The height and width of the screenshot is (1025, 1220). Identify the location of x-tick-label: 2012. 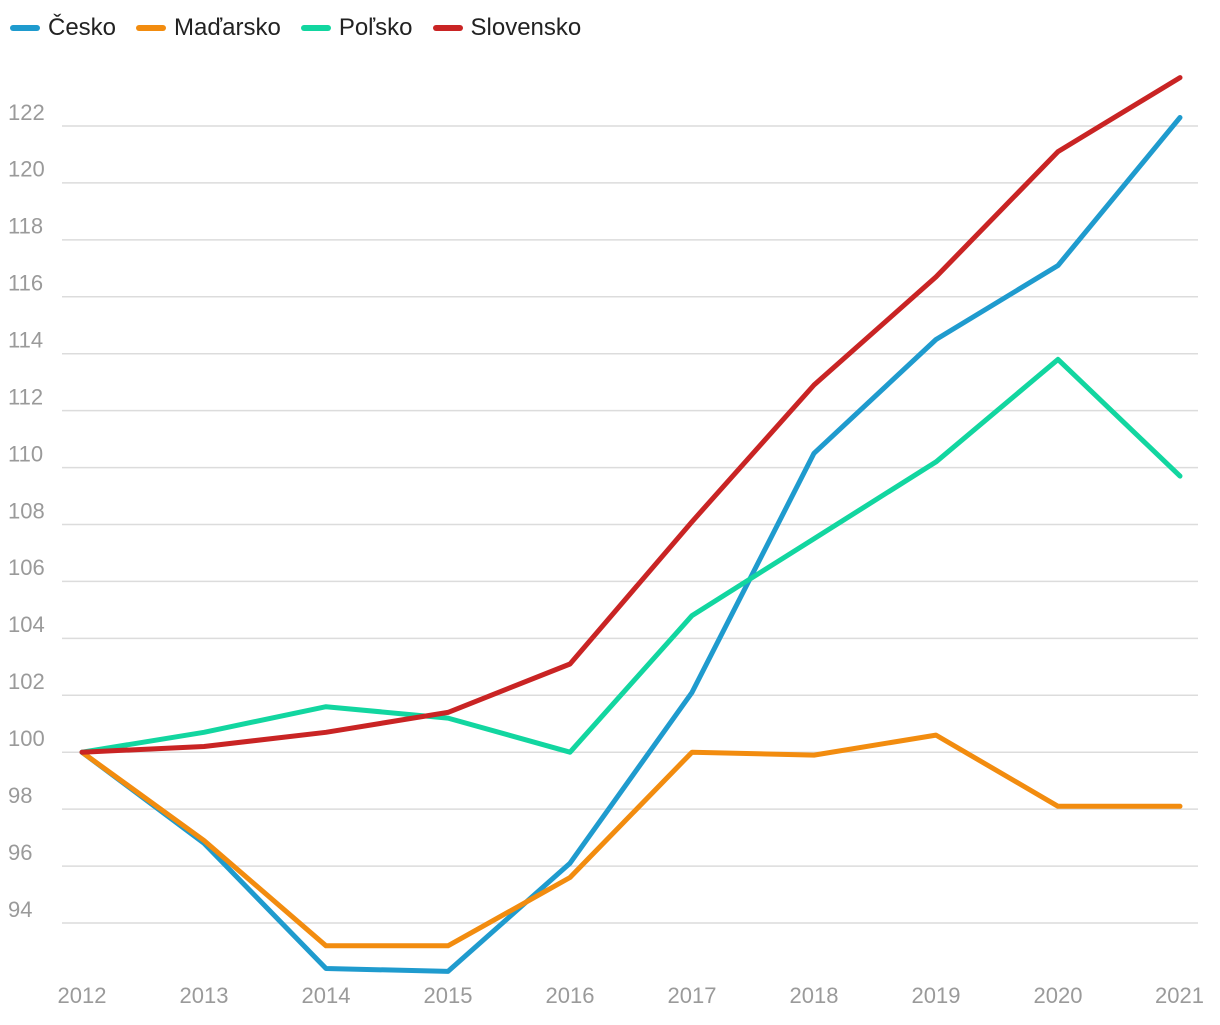
(82, 995).